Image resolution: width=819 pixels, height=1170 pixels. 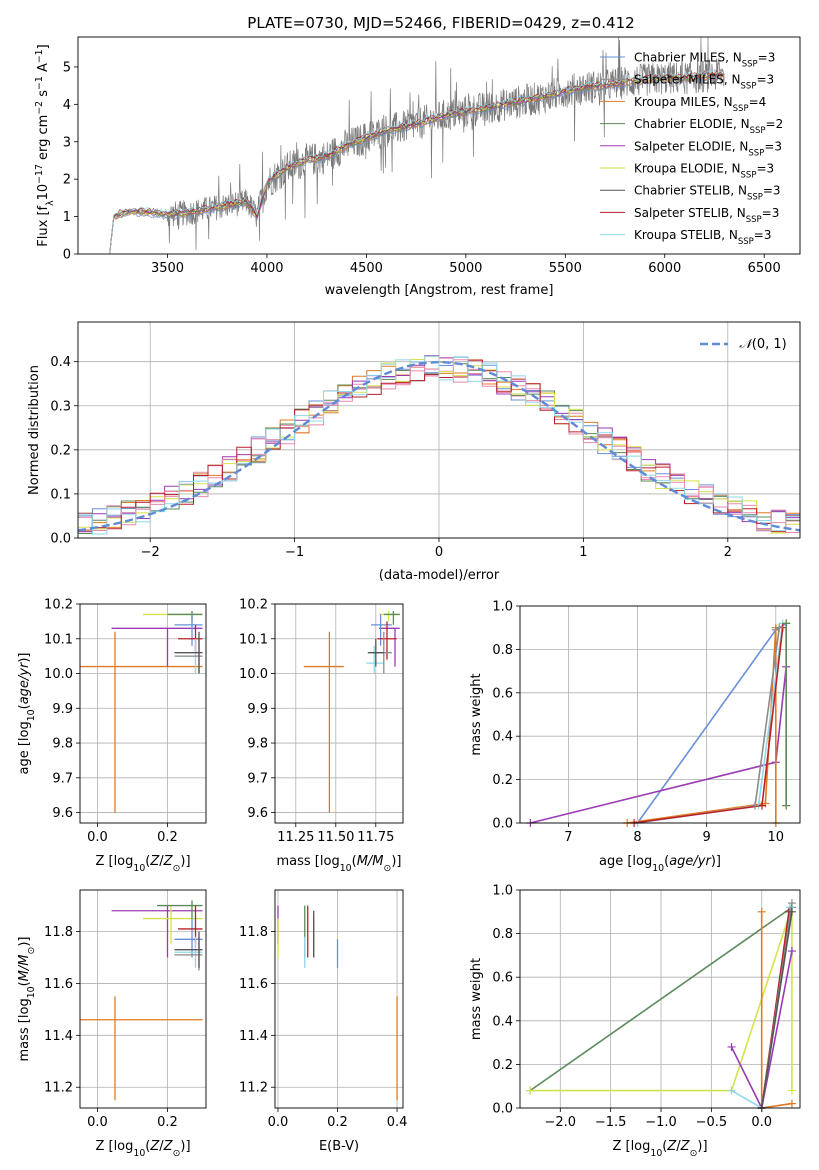 What do you see at coordinates (24, 682) in the screenshot?
I see `y-axis-label-part: age/yr` at bounding box center [24, 682].